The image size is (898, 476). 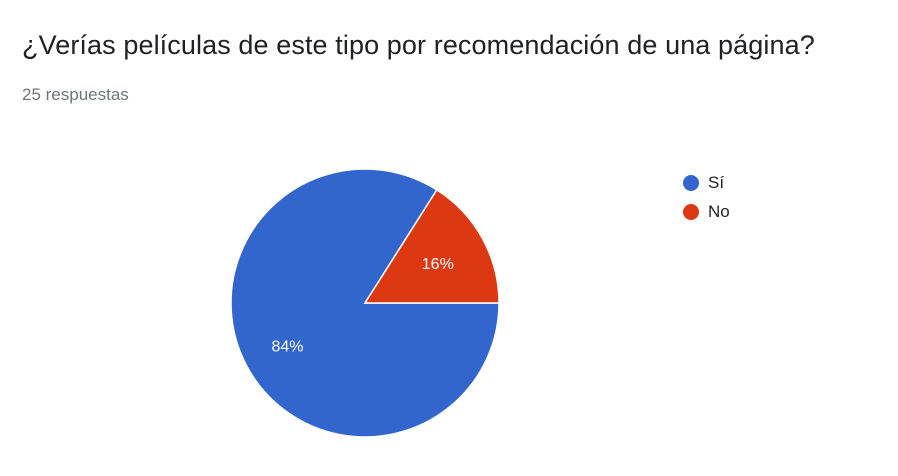 I want to click on legend-label-si: Sí, so click(x=716, y=182).